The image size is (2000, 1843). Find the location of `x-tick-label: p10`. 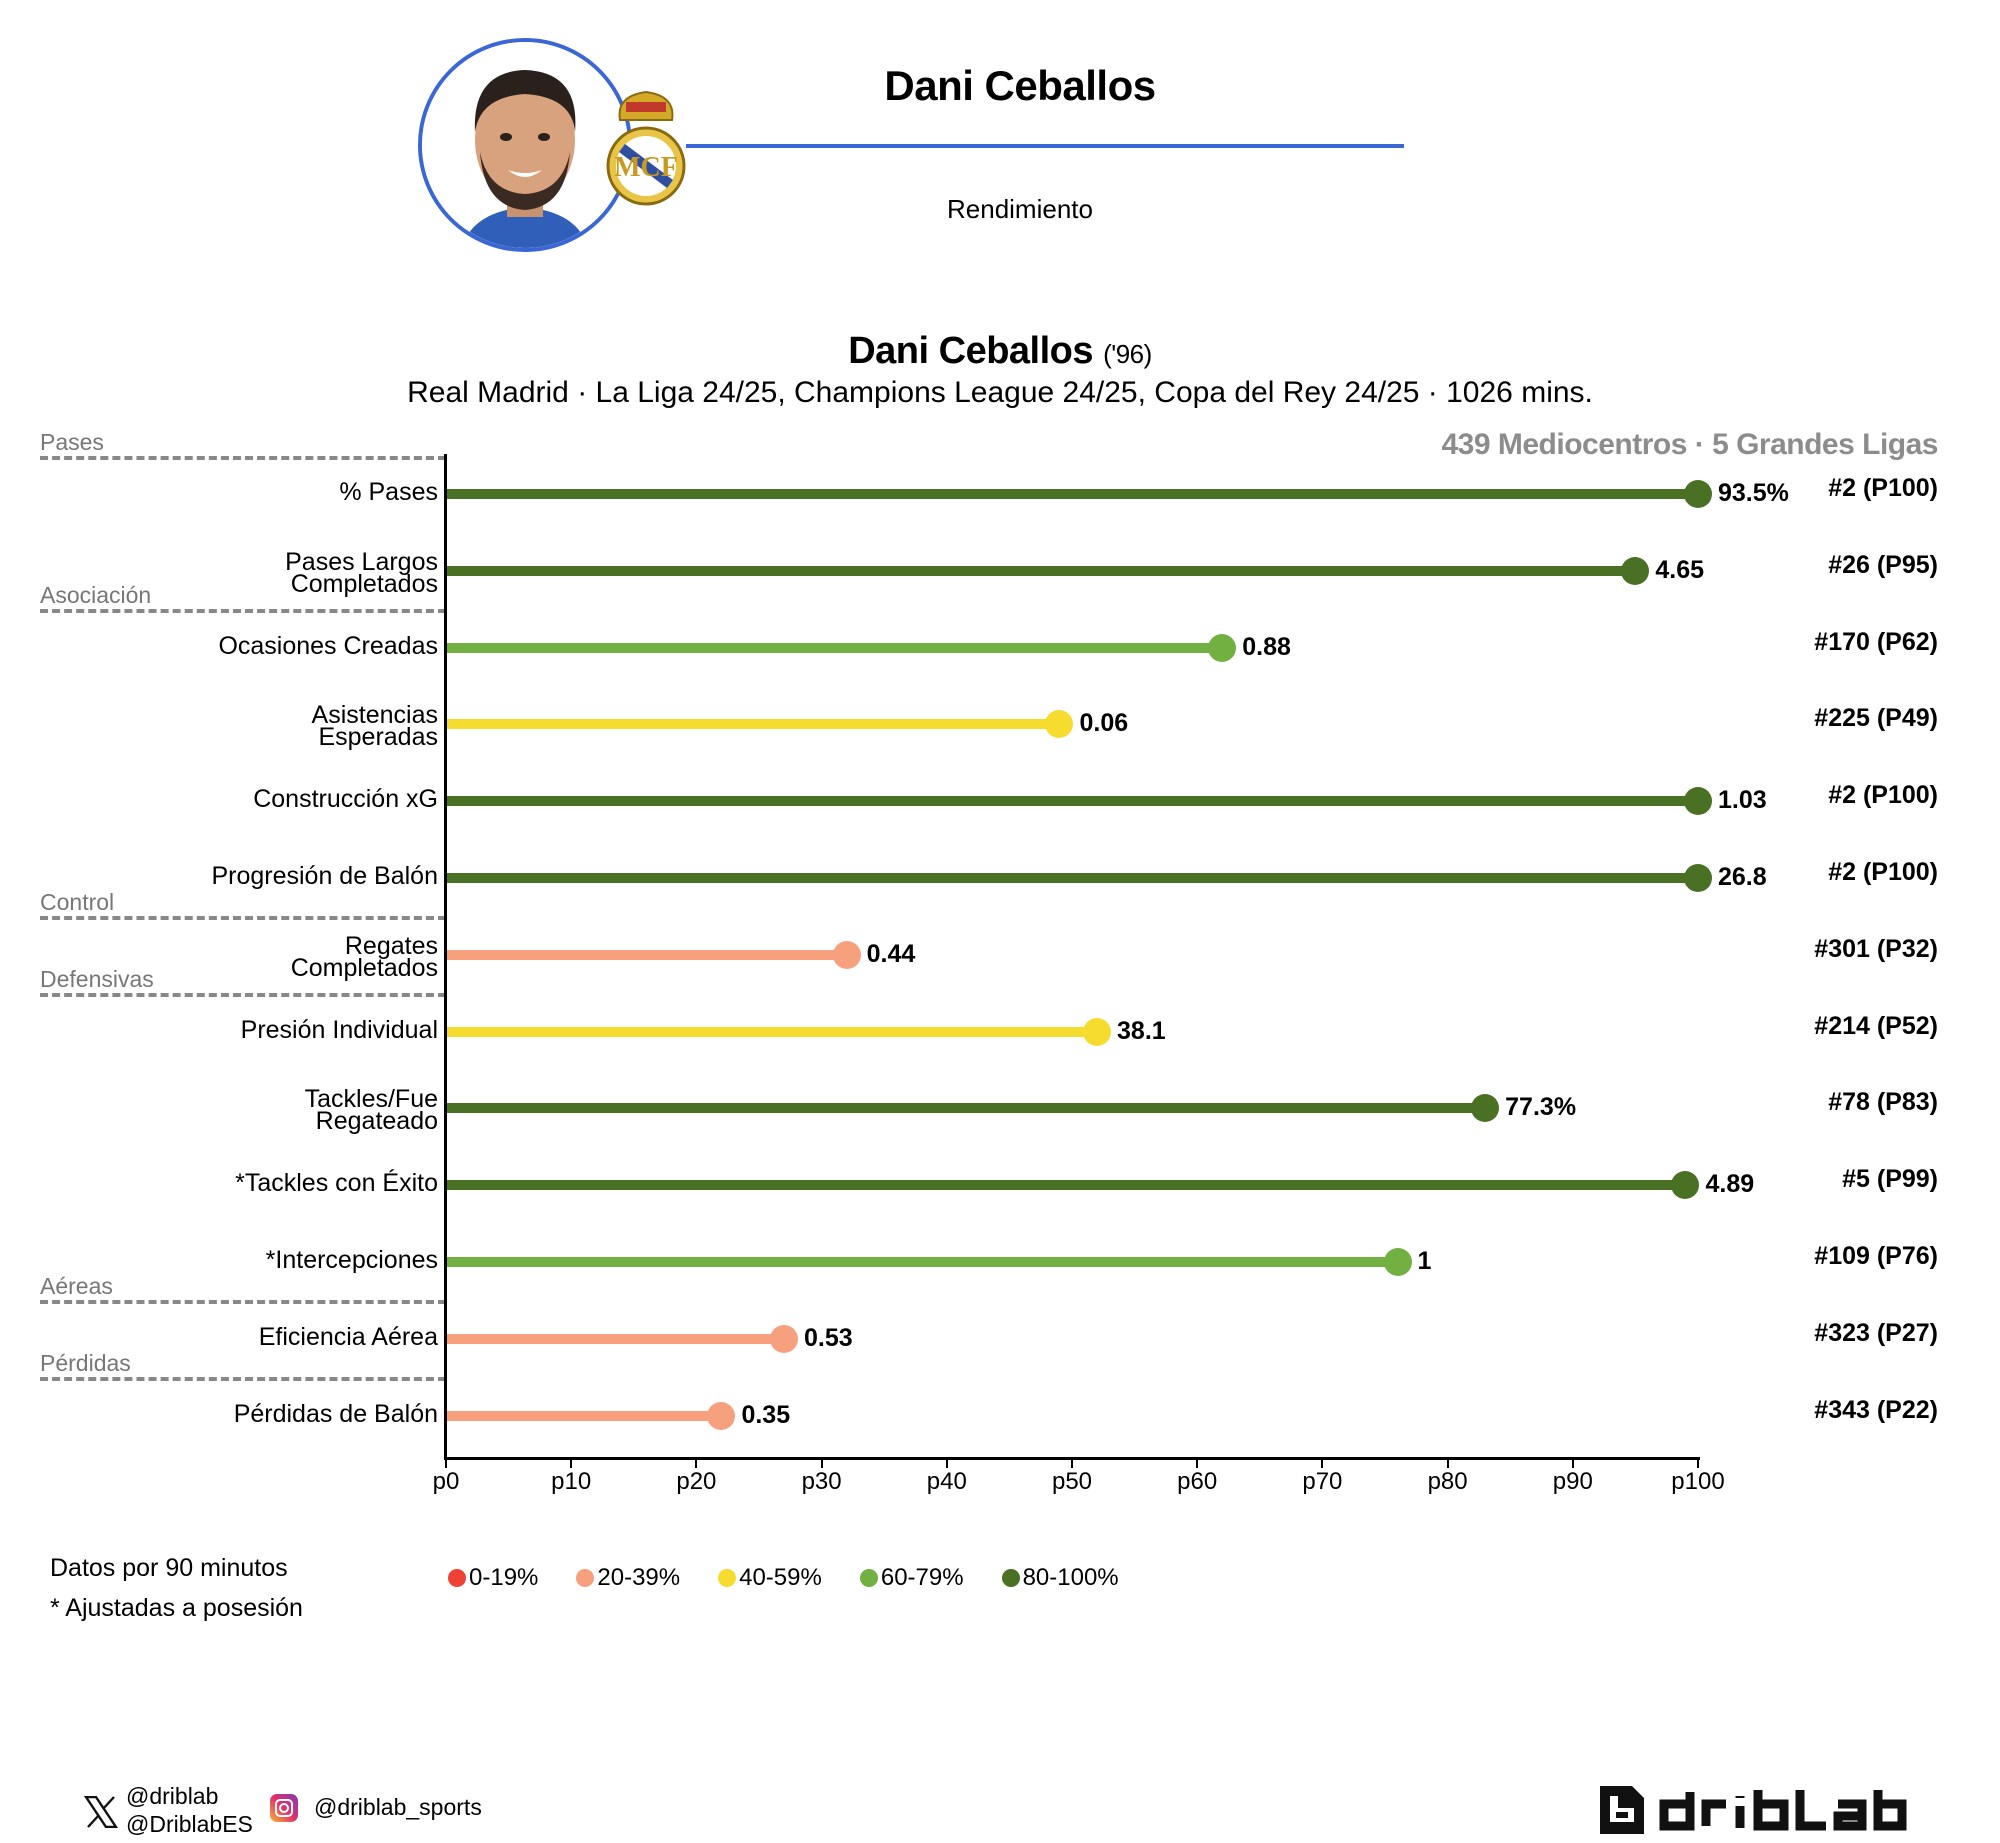

x-tick-label: p10 is located at coordinates (571, 1481).